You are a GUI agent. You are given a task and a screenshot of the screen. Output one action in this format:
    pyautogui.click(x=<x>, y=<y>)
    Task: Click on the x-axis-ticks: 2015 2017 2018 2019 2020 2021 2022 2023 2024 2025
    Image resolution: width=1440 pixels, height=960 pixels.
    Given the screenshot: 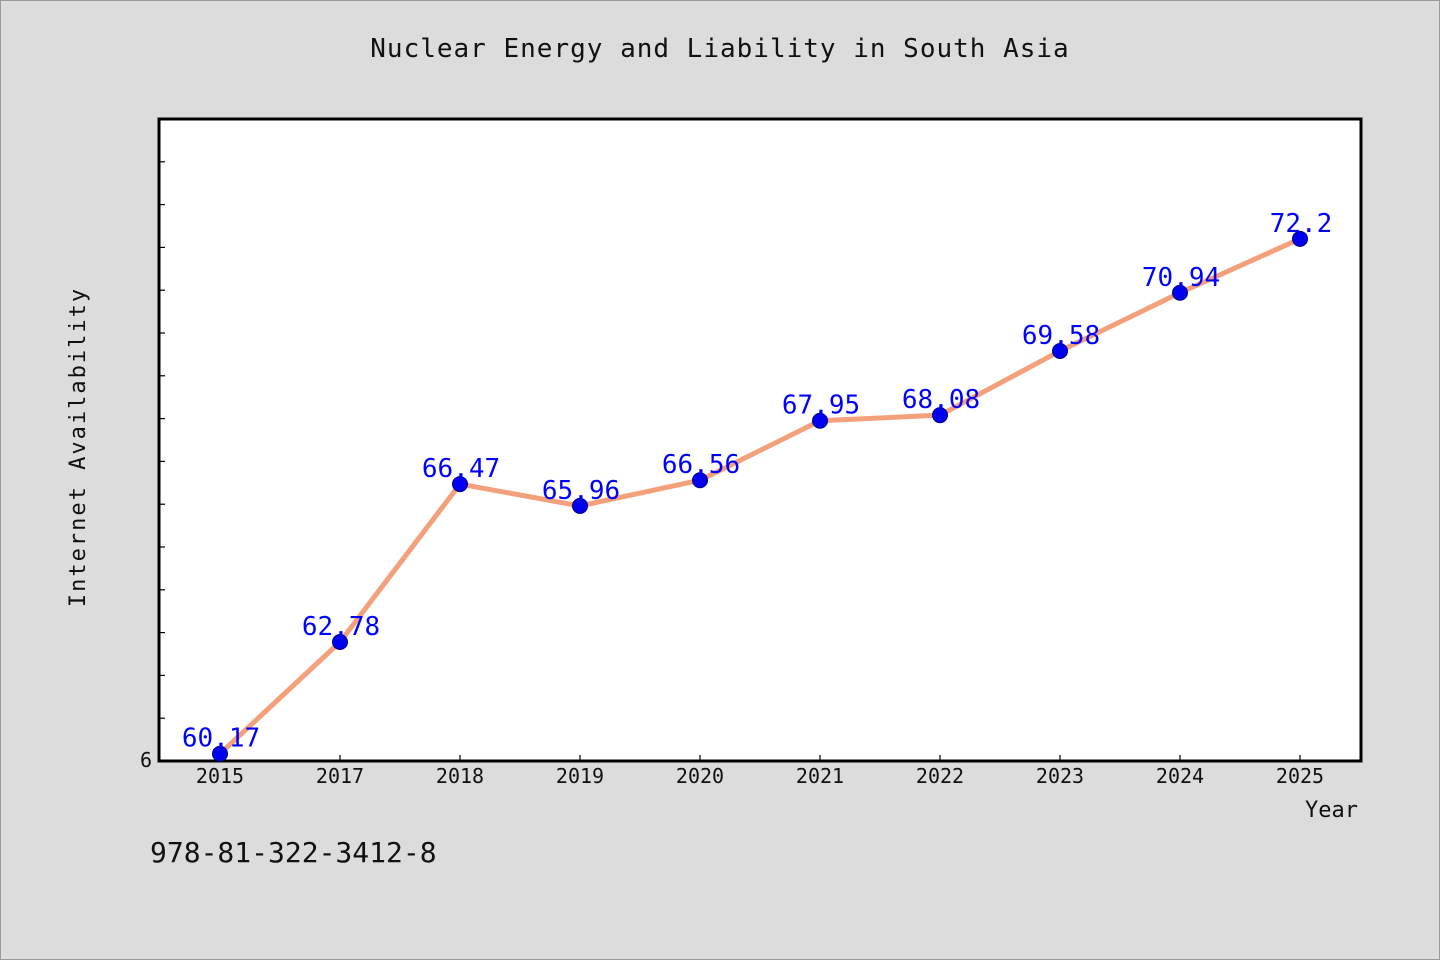 What is the action you would take?
    pyautogui.click(x=760, y=771)
    